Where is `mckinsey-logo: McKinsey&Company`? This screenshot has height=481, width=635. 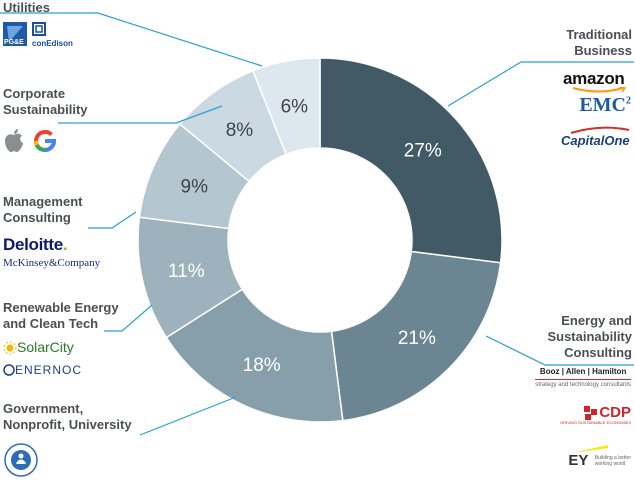
mckinsey-logo: McKinsey&Company is located at coordinates (52, 263).